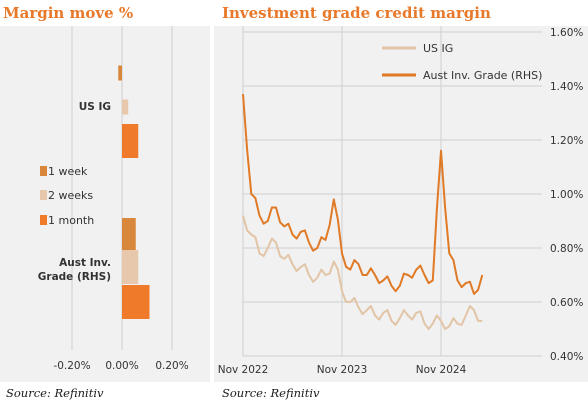 This screenshot has height=402, width=588. Describe the element at coordinates (74, 270) in the screenshot. I see `category-label-aust-inv-grade-rhs: Aust Inv. Grade (RHS)` at that location.